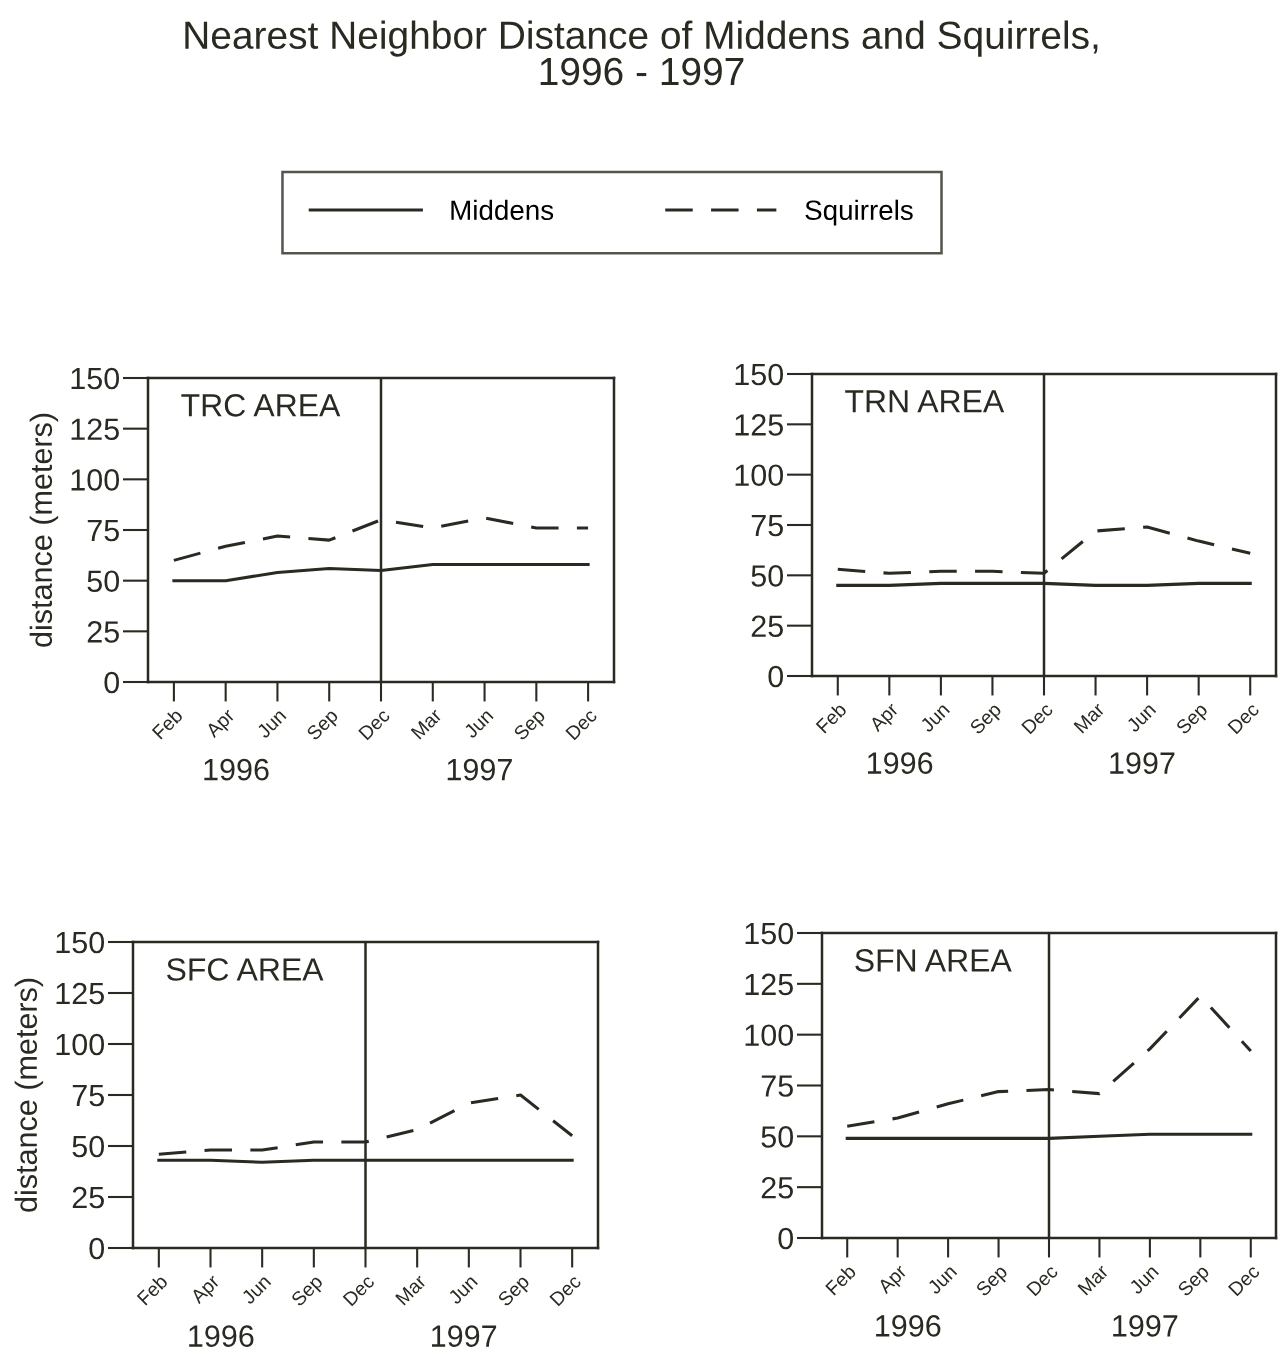  What do you see at coordinates (502, 210) in the screenshot?
I see `legend-label: Middens` at bounding box center [502, 210].